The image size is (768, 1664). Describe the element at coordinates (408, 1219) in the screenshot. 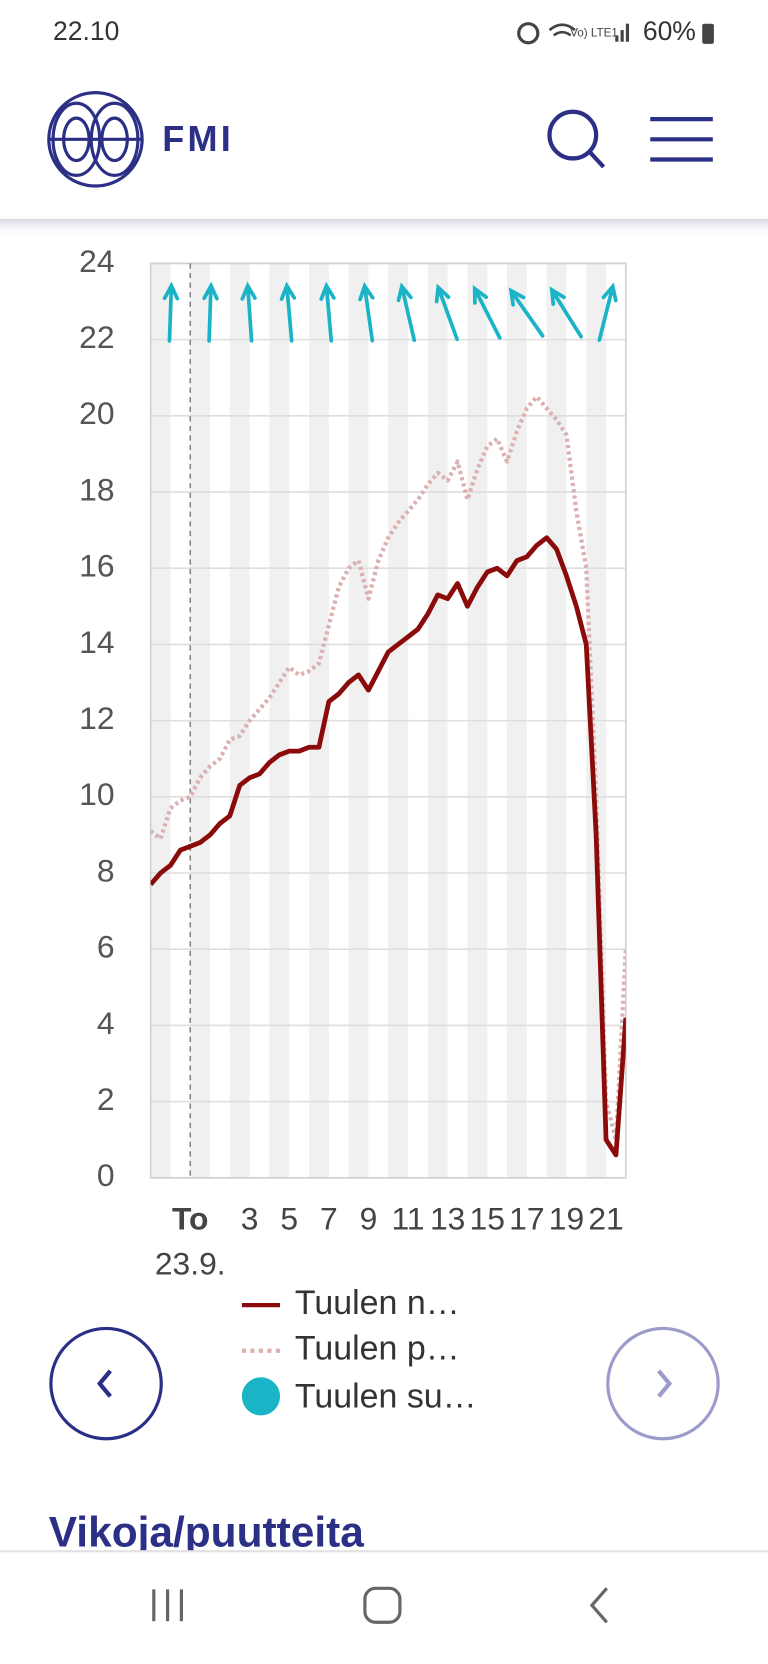

I see `x-tick-label: 11` at that location.